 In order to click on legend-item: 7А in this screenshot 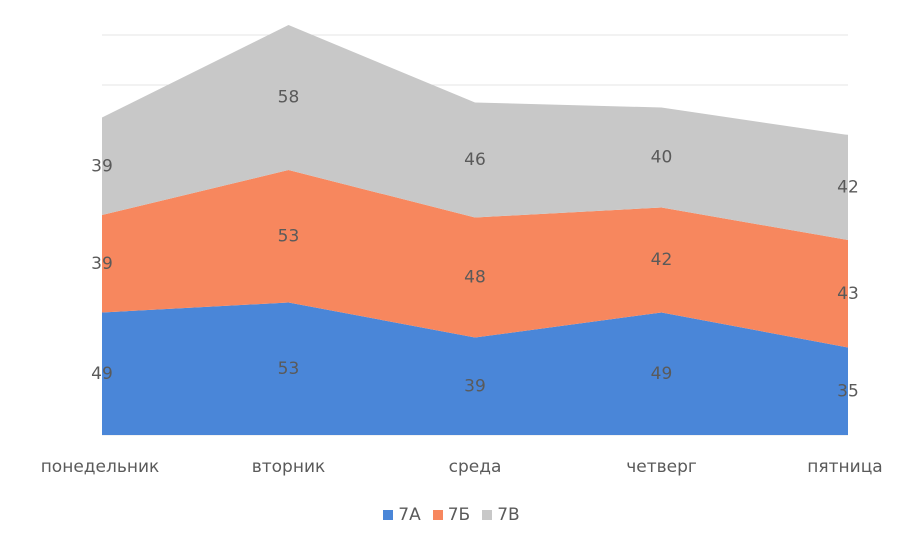, I will do `click(402, 515)`.